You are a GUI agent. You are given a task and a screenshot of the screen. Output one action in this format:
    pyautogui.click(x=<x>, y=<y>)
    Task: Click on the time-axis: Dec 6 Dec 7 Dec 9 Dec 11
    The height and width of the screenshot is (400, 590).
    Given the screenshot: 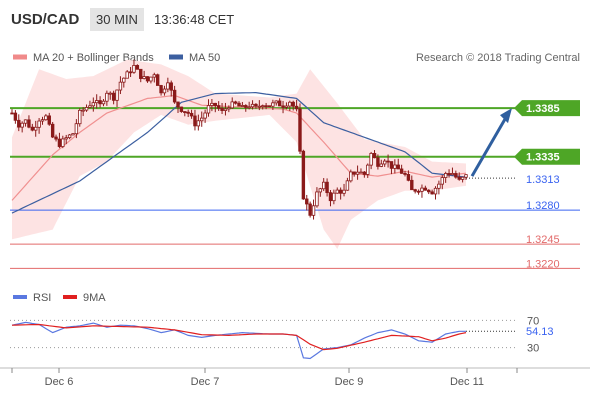 What is the action you would take?
    pyautogui.click(x=264, y=378)
    